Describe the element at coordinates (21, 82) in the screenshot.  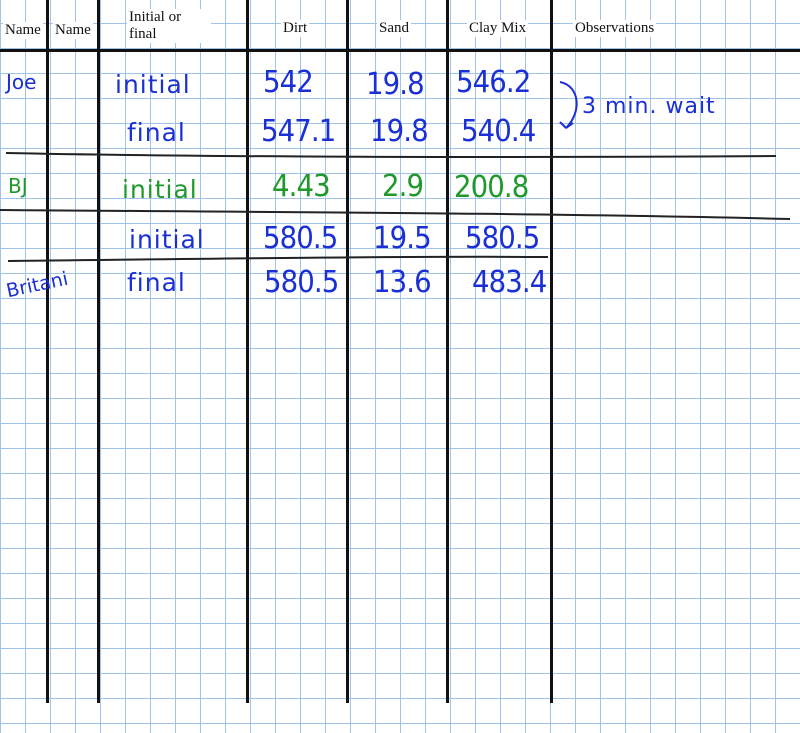
I see `student-name-joe: Joe` at that location.